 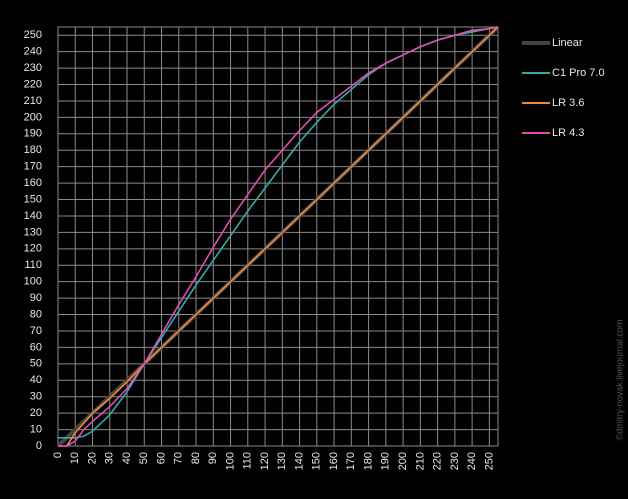 What do you see at coordinates (33, 232) in the screenshot?
I see `y-tick-label: 130` at bounding box center [33, 232].